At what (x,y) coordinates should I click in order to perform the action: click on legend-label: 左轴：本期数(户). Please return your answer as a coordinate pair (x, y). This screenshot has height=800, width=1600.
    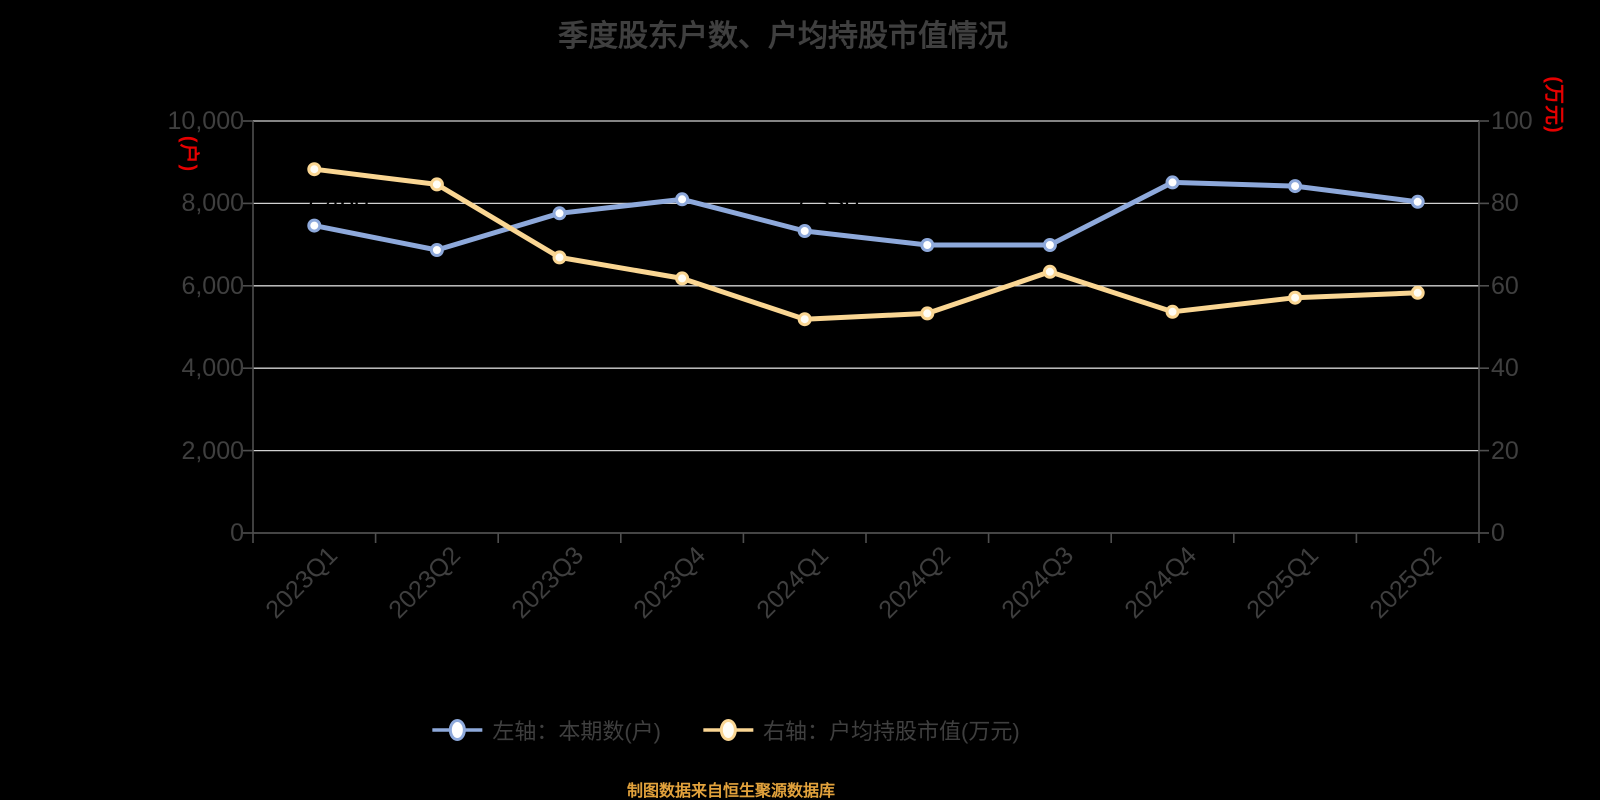
    Looking at the image, I should click on (576, 731).